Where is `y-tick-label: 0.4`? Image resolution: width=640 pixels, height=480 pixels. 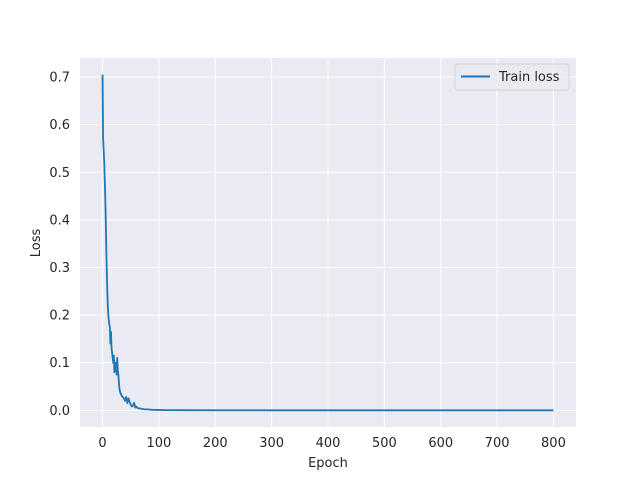
y-tick-label: 0.4 is located at coordinates (59, 220).